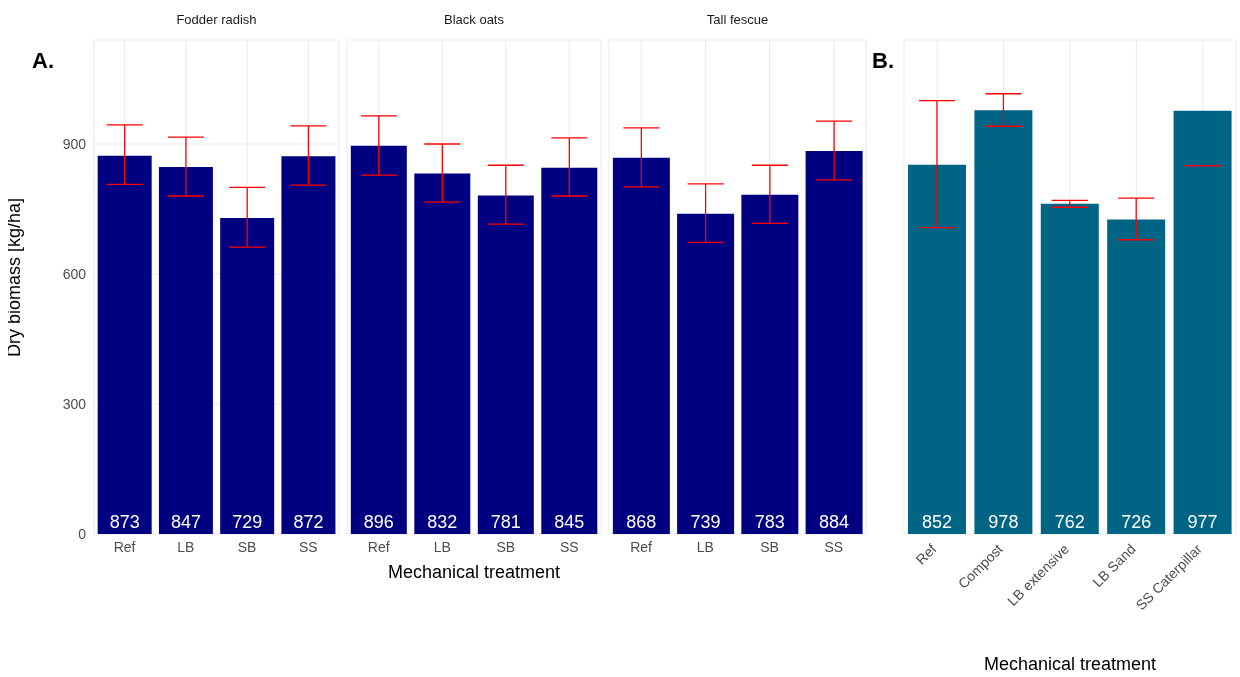 The width and height of the screenshot is (1240, 677). I want to click on data-label: 868, so click(641, 522).